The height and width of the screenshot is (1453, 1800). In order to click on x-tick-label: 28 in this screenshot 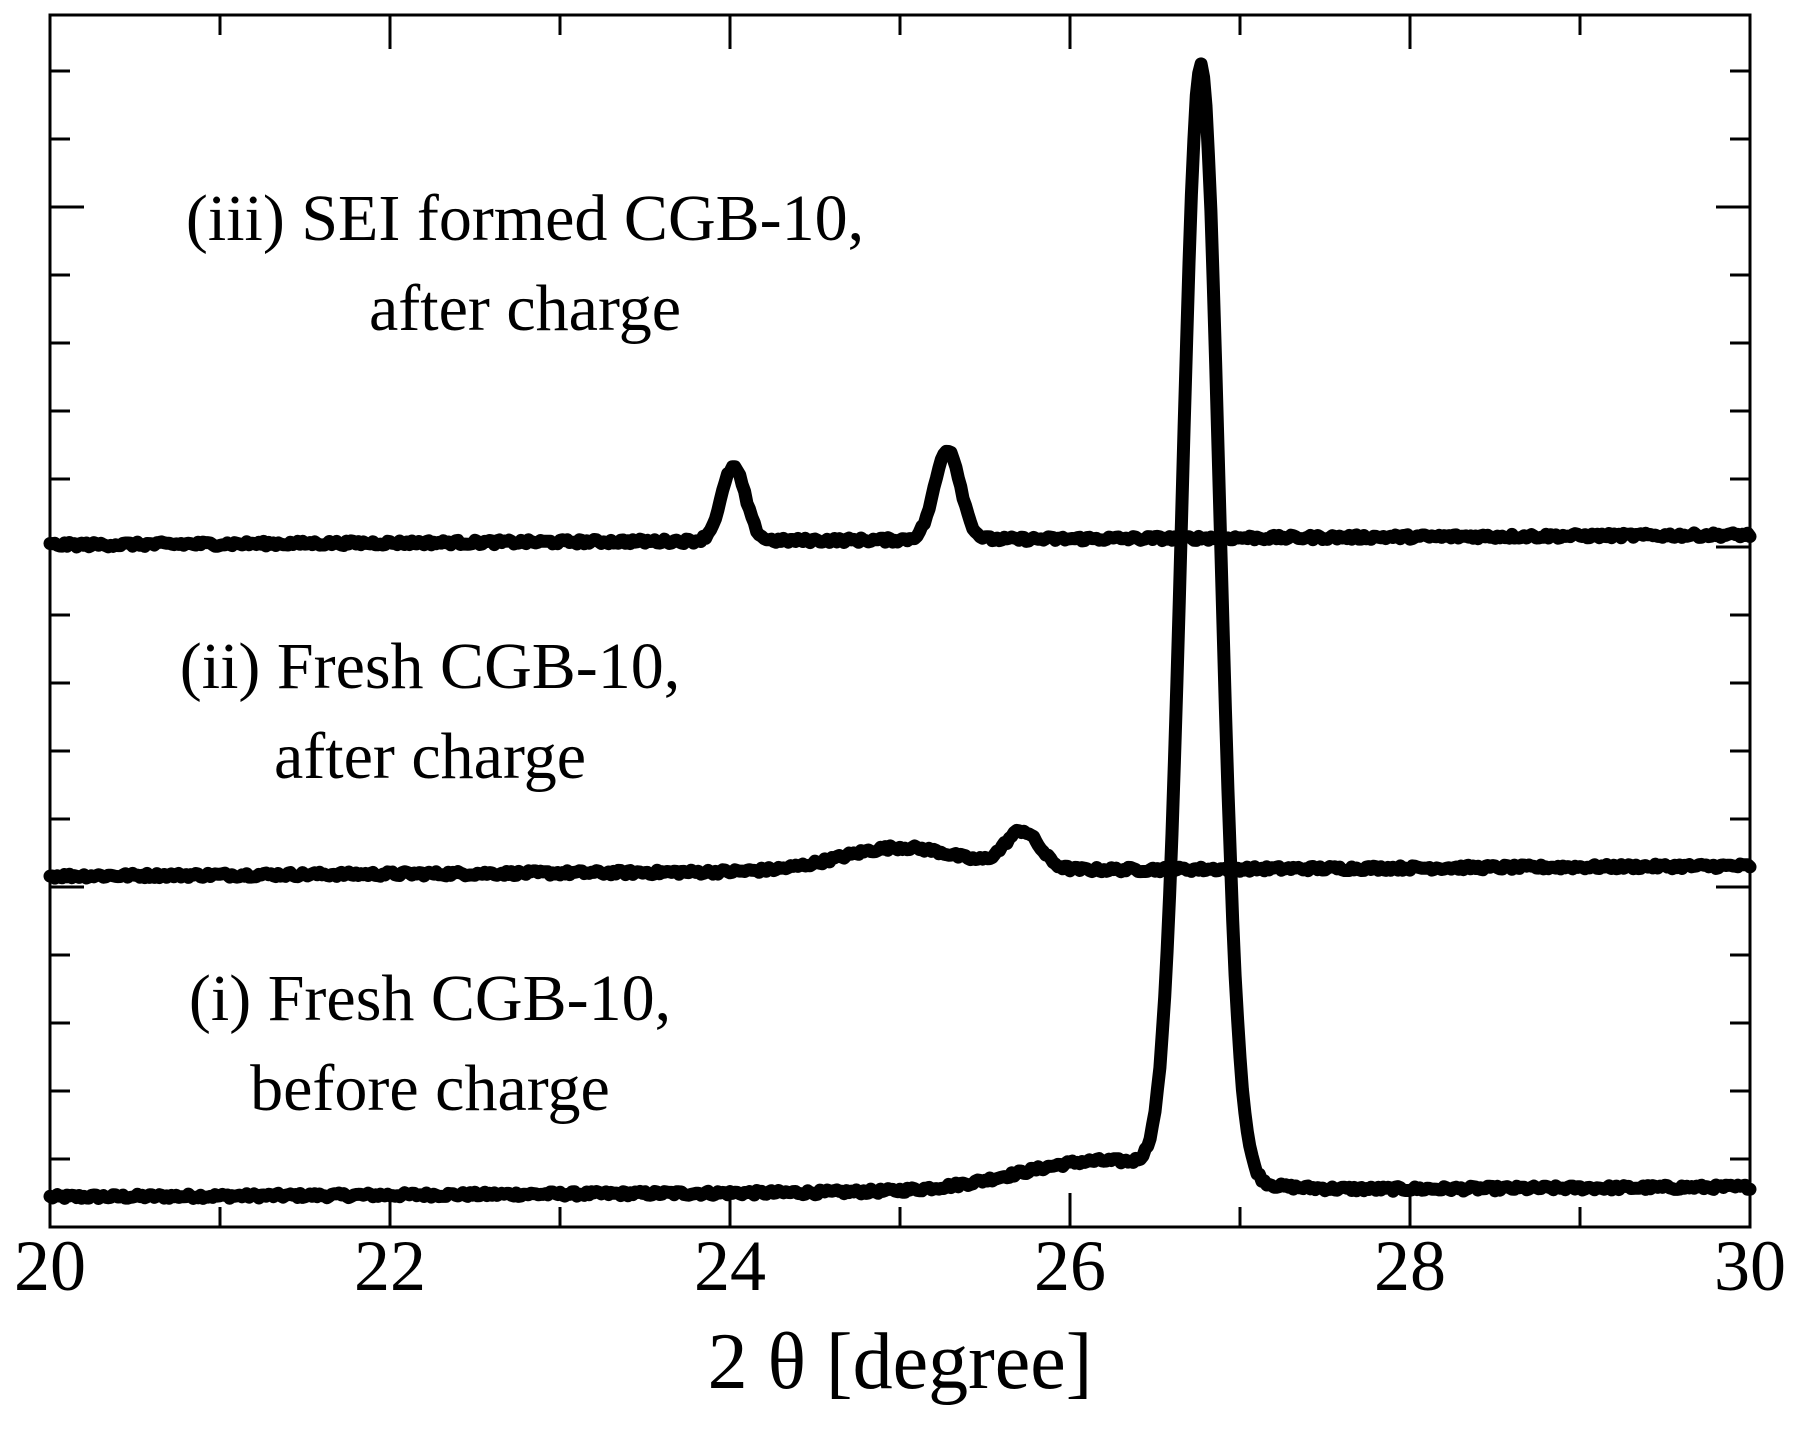, I will do `click(1410, 1266)`.